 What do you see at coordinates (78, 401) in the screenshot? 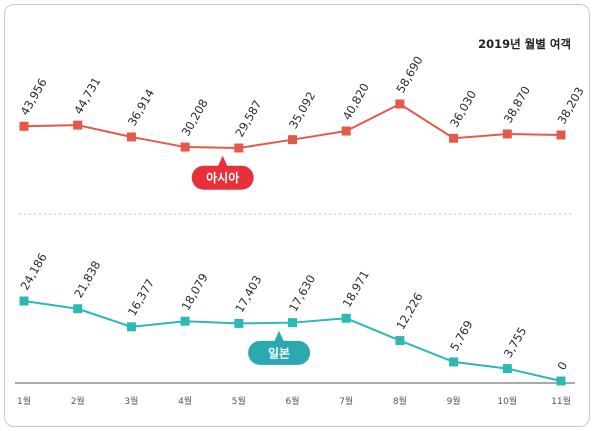
I see `x-tick-label: 2월` at bounding box center [78, 401].